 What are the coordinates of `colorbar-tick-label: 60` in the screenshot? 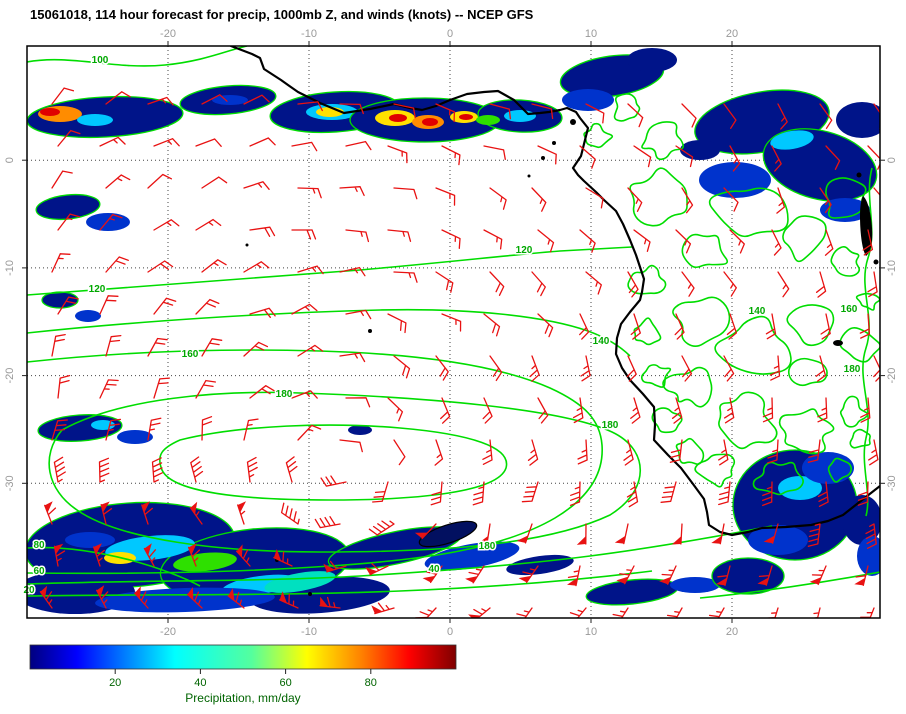 It's located at (285, 683).